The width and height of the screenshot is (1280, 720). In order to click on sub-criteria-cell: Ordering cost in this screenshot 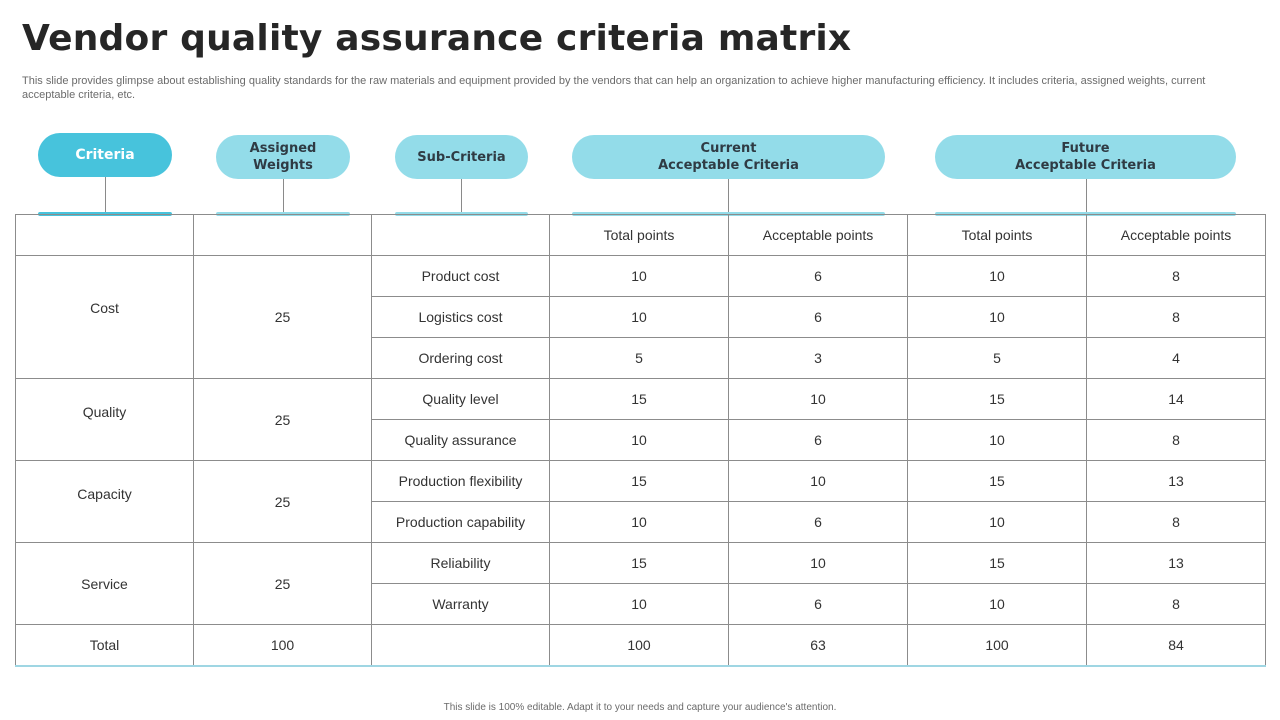, I will do `click(460, 358)`.